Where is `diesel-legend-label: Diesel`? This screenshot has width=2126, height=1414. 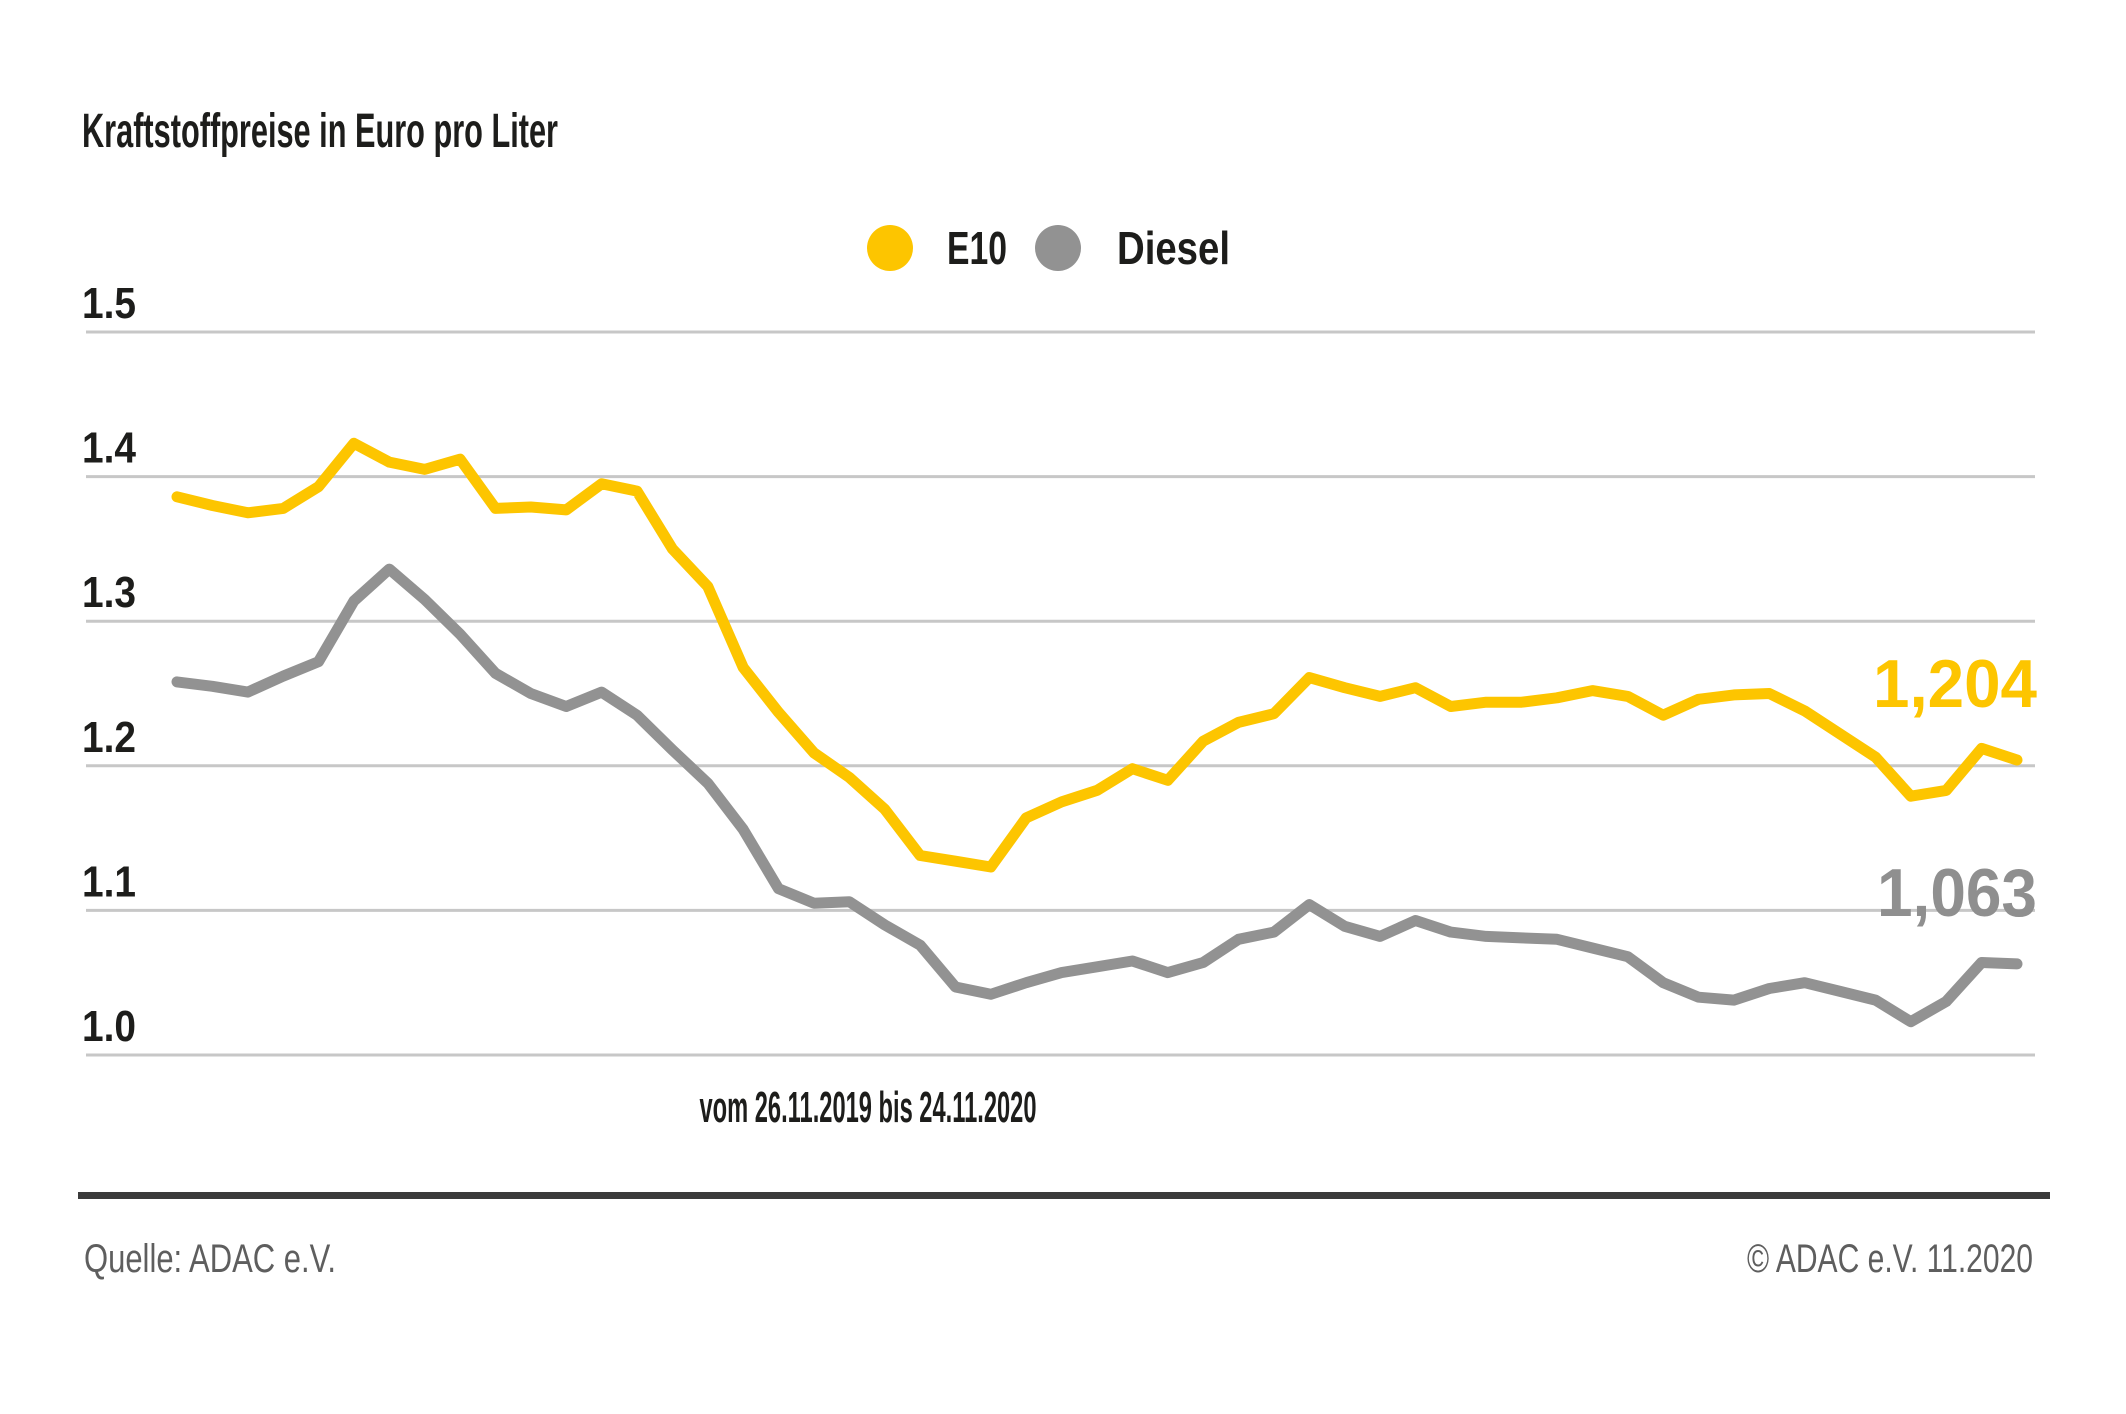 diesel-legend-label: Diesel is located at coordinates (1173, 248).